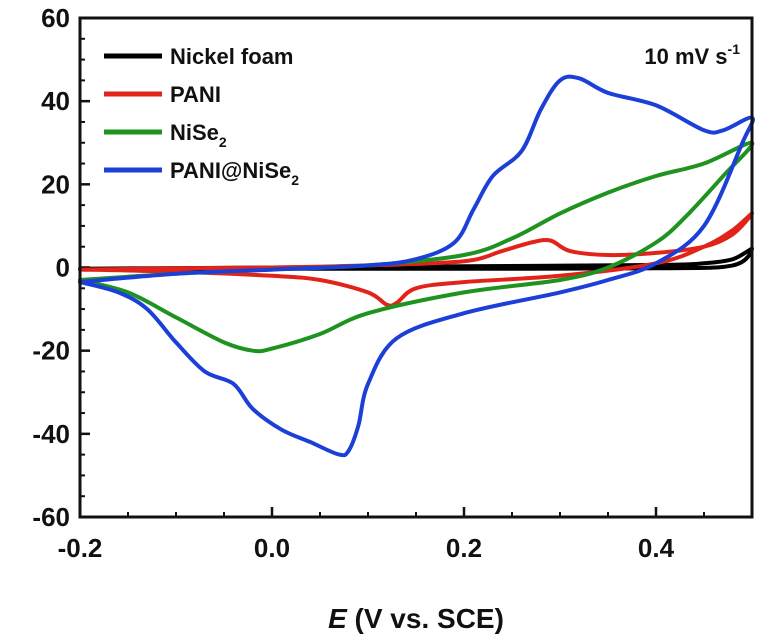 The height and width of the screenshot is (644, 776). Describe the element at coordinates (272, 548) in the screenshot. I see `x-tick-label: 0.0` at that location.